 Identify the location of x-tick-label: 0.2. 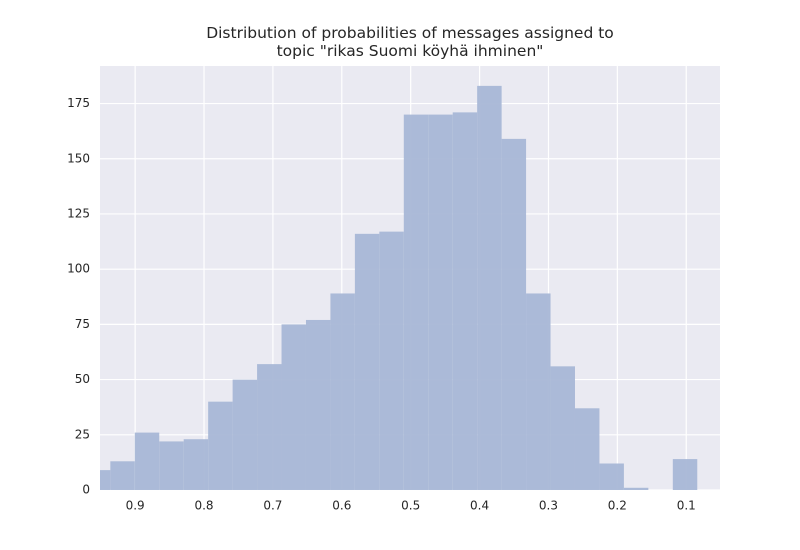
(617, 506).